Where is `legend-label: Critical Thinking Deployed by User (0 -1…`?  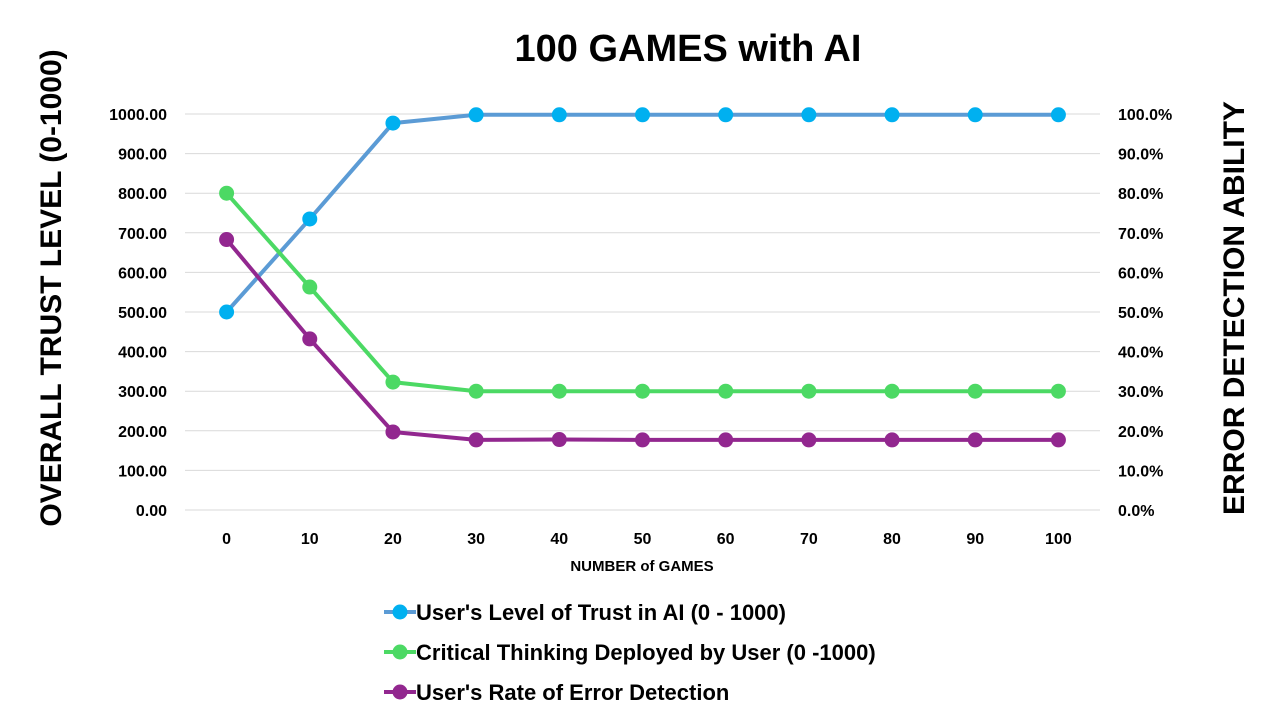 legend-label: Critical Thinking Deployed by User (0 -1… is located at coordinates (646, 652).